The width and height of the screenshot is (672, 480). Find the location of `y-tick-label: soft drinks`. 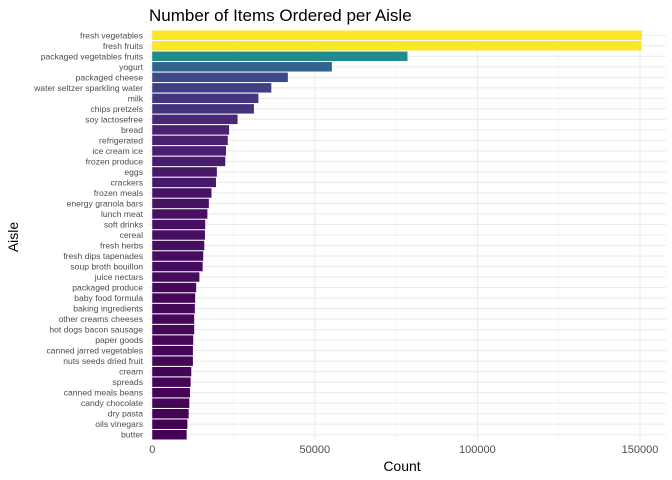

y-tick-label: soft drinks is located at coordinates (123, 224).